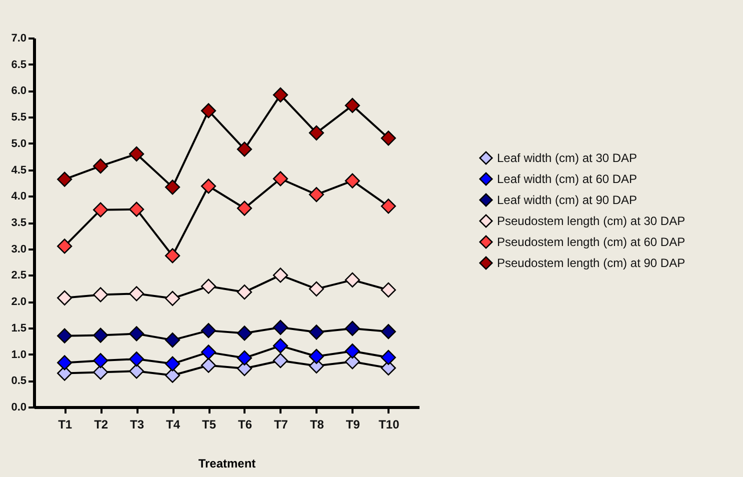 The height and width of the screenshot is (477, 743). Describe the element at coordinates (567, 158) in the screenshot. I see `legend-label: Leaf width (cm) at 30 DAP` at that location.